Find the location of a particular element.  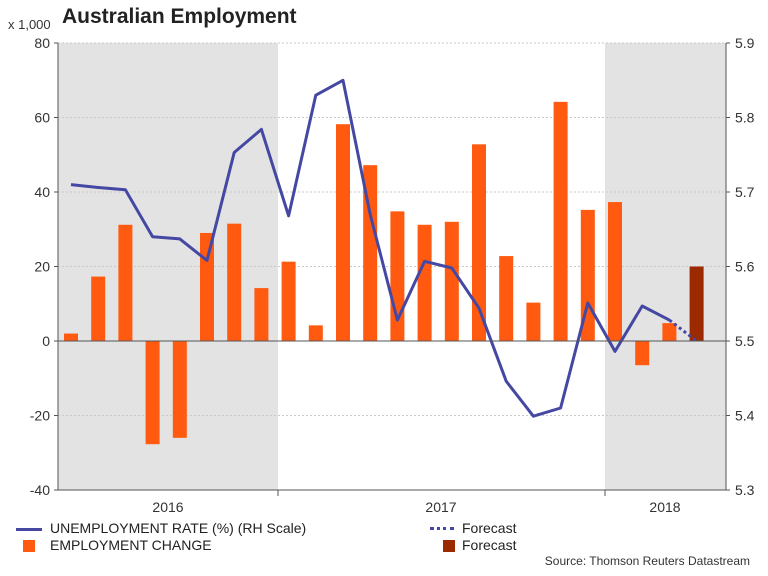

legend-line-forecast-swatch is located at coordinates (442, 528).